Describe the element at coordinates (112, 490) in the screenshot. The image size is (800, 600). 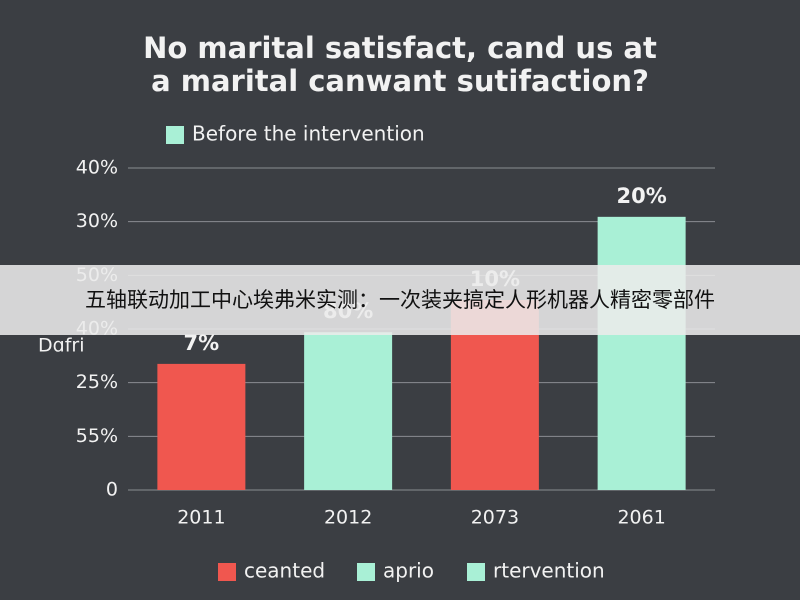
I see `y-tick-label: 0` at that location.